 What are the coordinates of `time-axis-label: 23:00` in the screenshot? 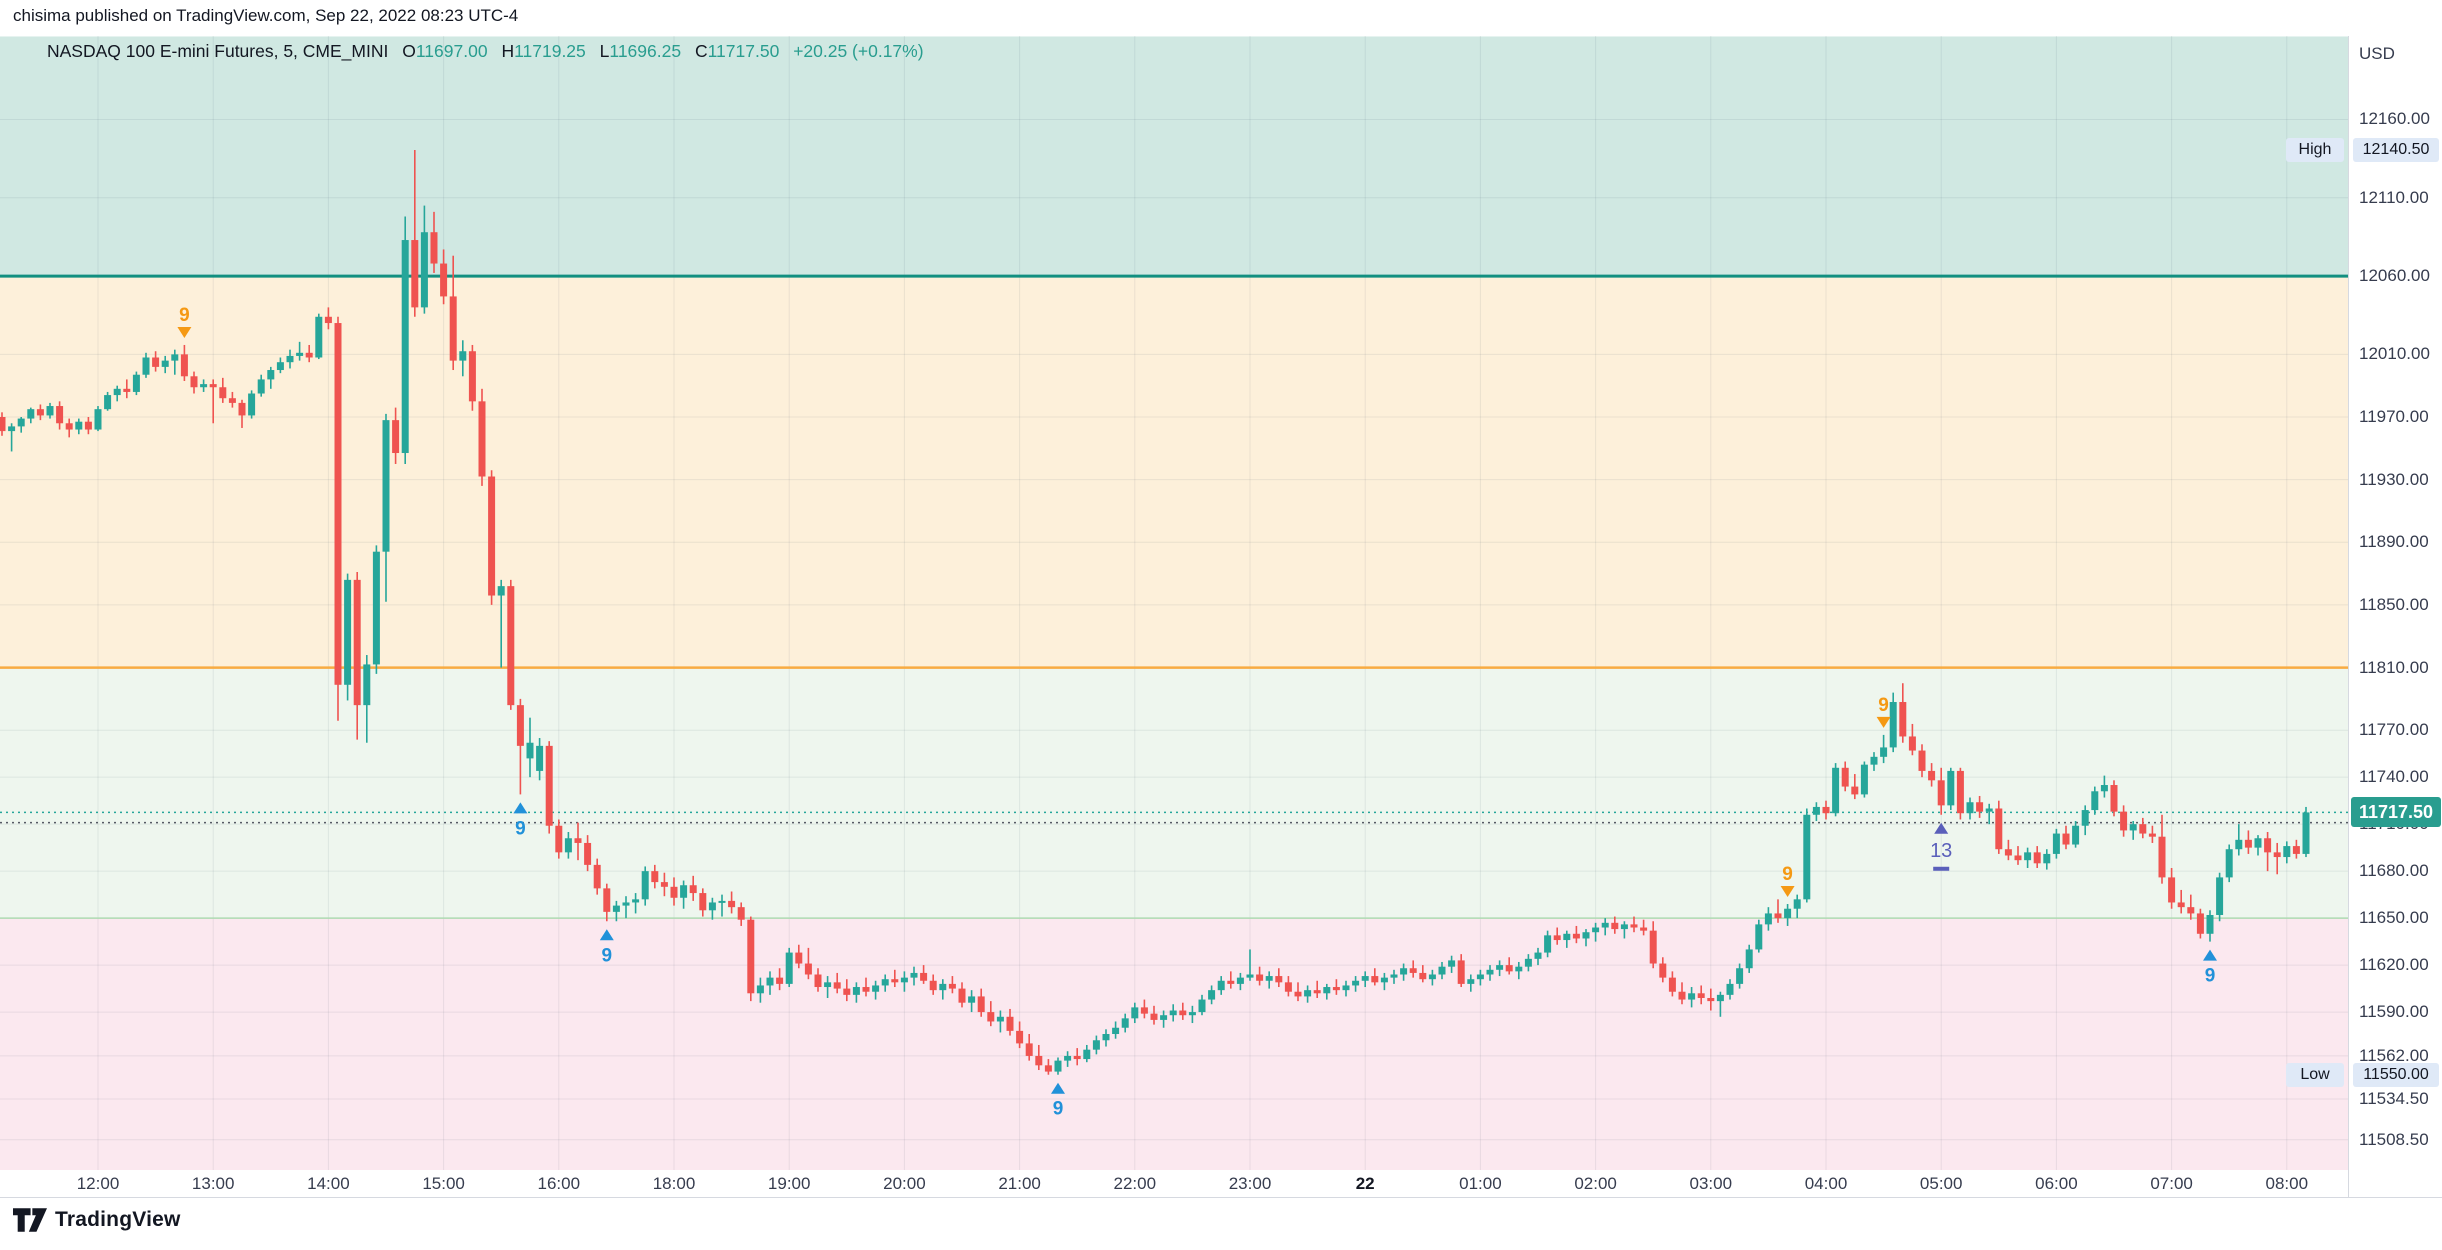 It's located at (1250, 1183).